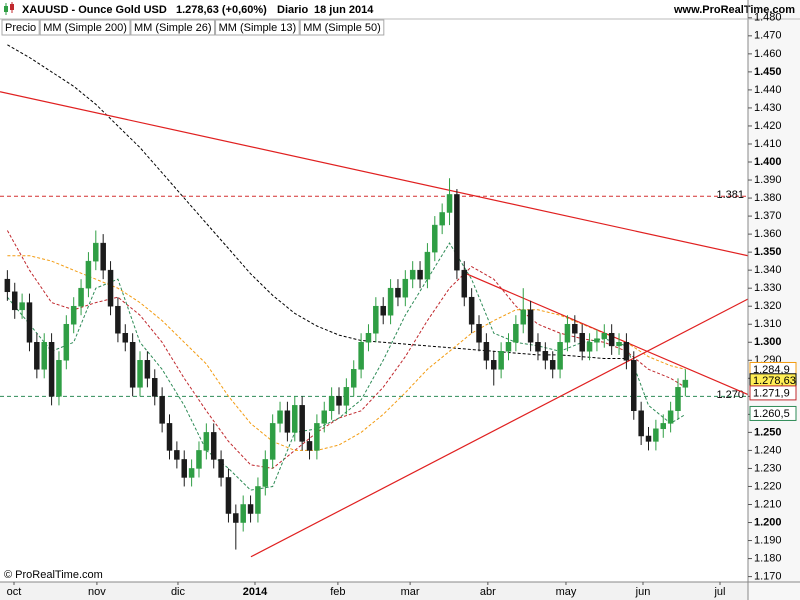  I want to click on price-tag-label: 1.271,9, so click(771, 393).